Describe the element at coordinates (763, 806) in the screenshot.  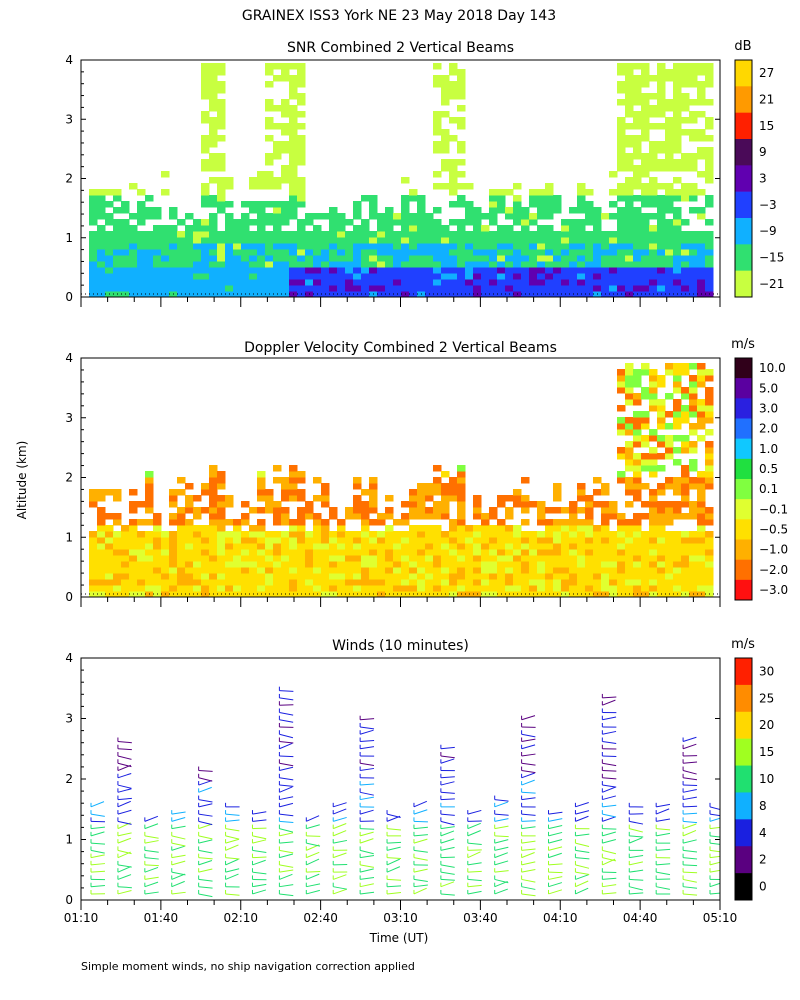
I see `colorbar-label: 8` at that location.